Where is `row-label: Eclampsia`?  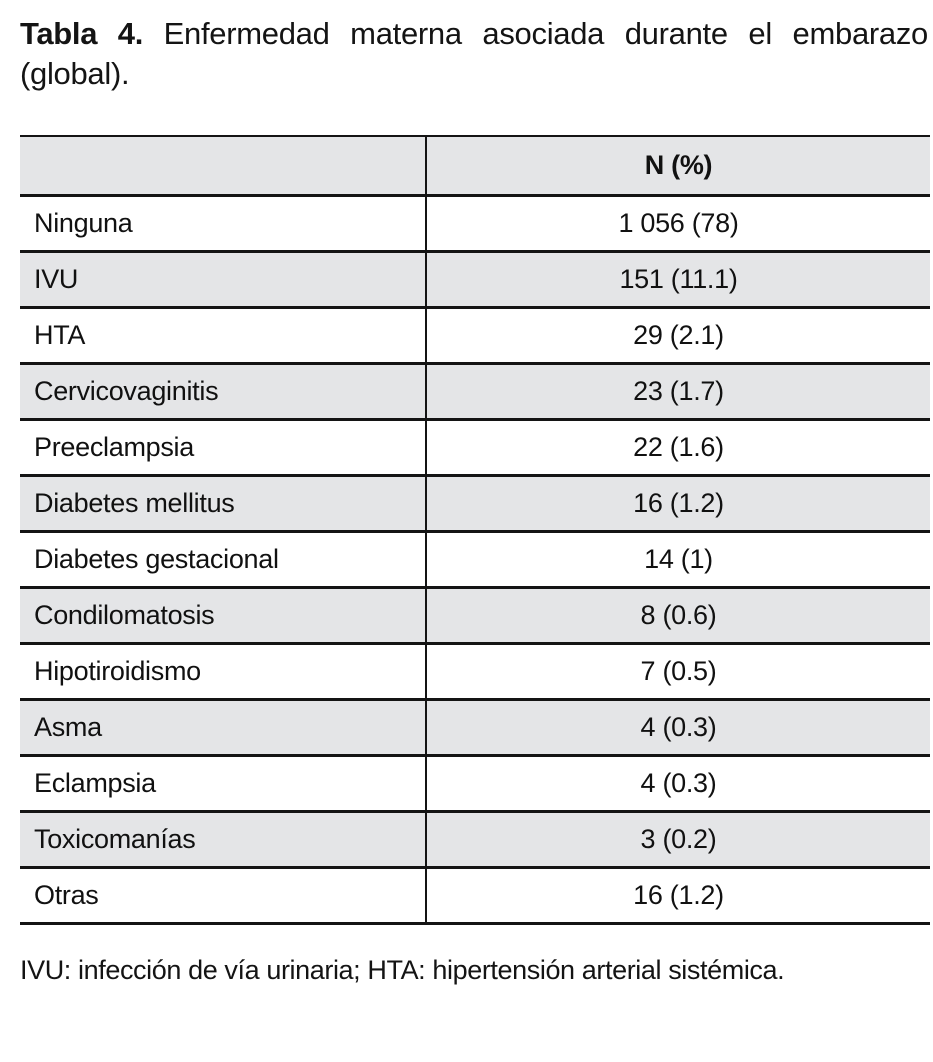 row-label: Eclampsia is located at coordinates (223, 784).